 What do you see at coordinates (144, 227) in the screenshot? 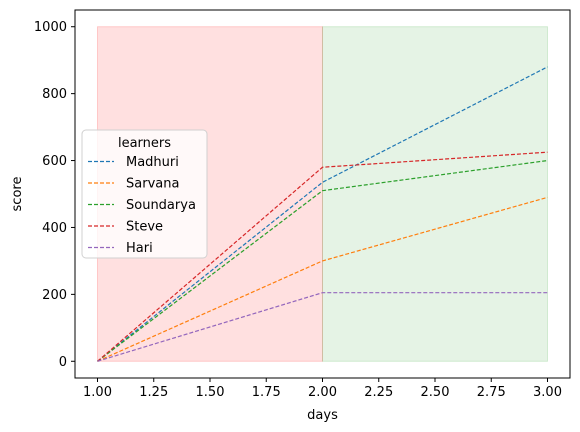
I see `legend-label-steve: Steve` at bounding box center [144, 227].